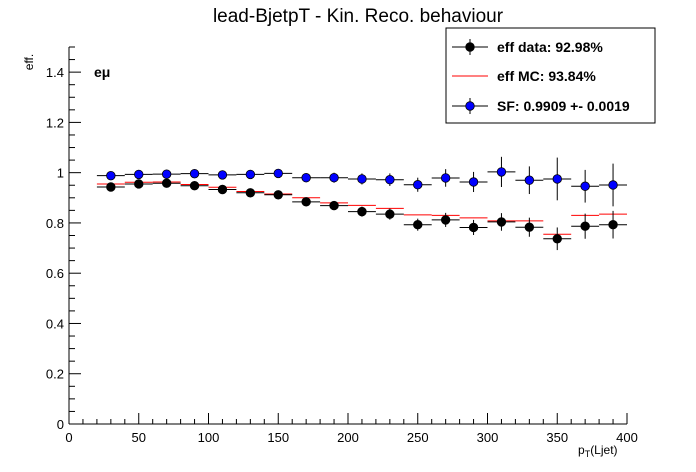 The width and height of the screenshot is (696, 472). What do you see at coordinates (55, 374) in the screenshot?
I see `y-tick-label: 0.2` at bounding box center [55, 374].